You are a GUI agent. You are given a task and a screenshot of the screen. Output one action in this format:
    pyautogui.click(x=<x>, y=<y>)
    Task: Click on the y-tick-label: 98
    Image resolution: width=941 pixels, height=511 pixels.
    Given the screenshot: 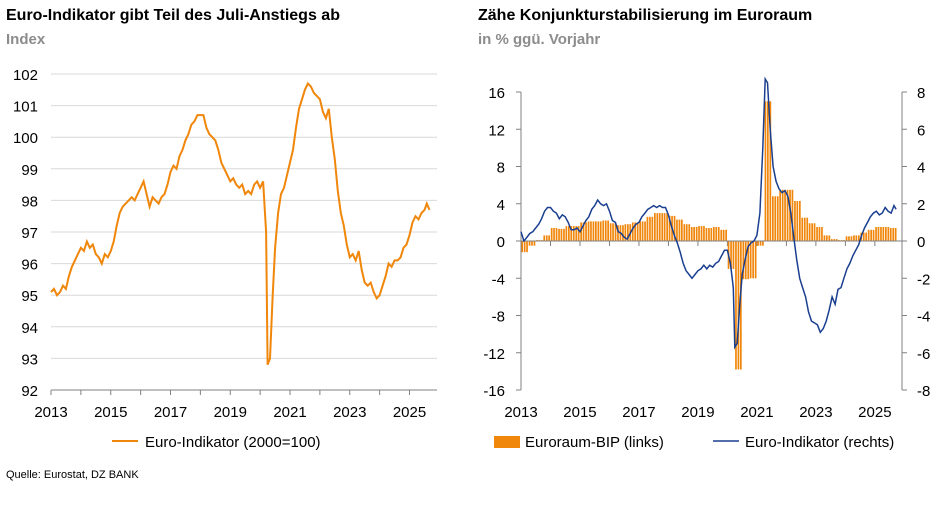 What is the action you would take?
    pyautogui.click(x=29, y=201)
    